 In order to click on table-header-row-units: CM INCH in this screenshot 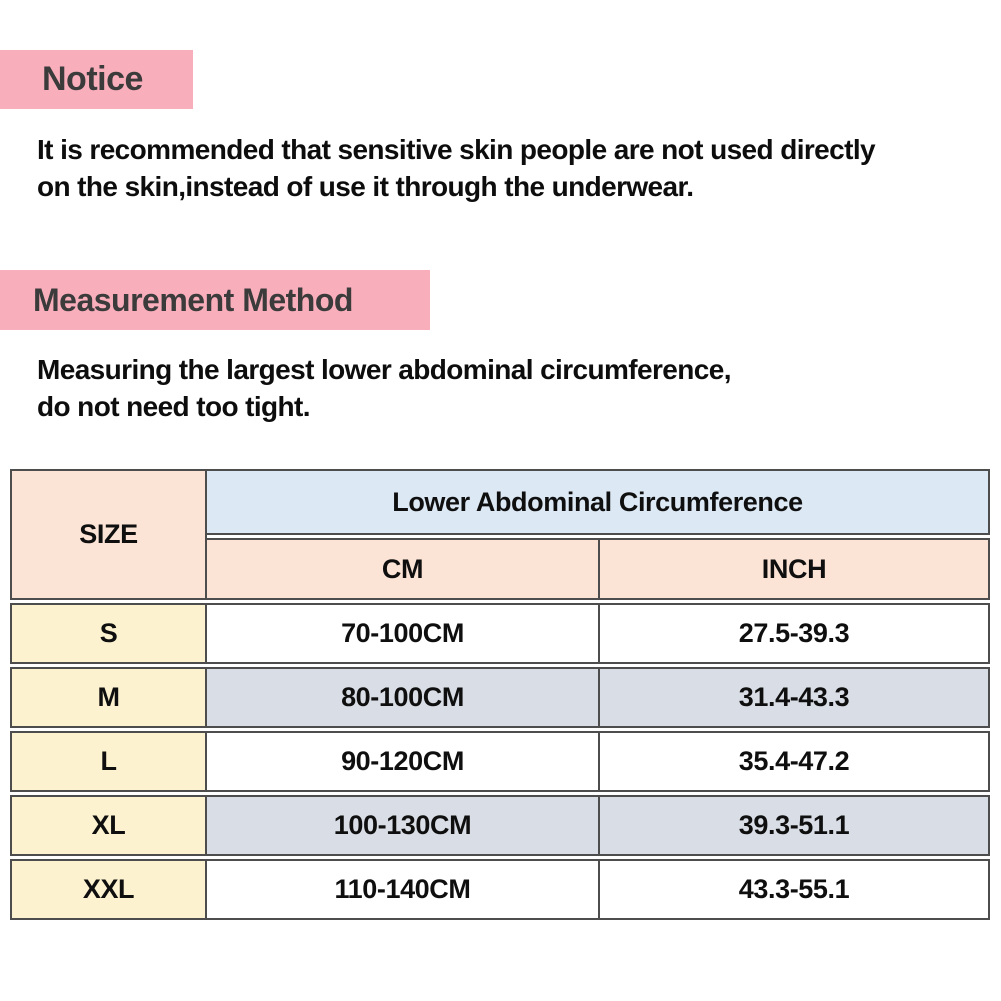, I will do `click(500, 569)`.